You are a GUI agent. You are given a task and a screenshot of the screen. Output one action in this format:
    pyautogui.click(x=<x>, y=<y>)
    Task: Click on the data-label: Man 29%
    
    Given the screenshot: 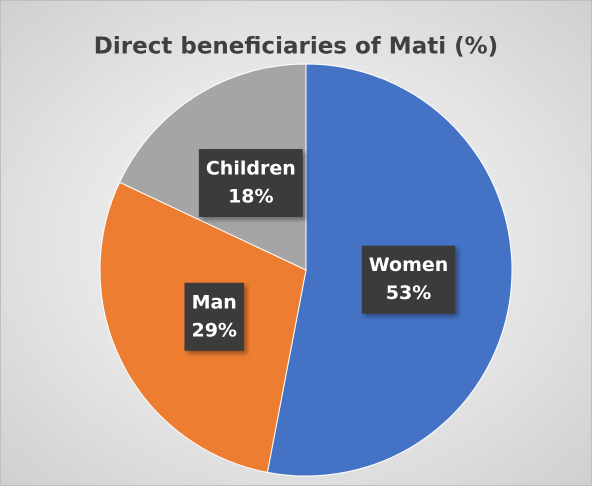 What is the action you would take?
    pyautogui.click(x=214, y=316)
    